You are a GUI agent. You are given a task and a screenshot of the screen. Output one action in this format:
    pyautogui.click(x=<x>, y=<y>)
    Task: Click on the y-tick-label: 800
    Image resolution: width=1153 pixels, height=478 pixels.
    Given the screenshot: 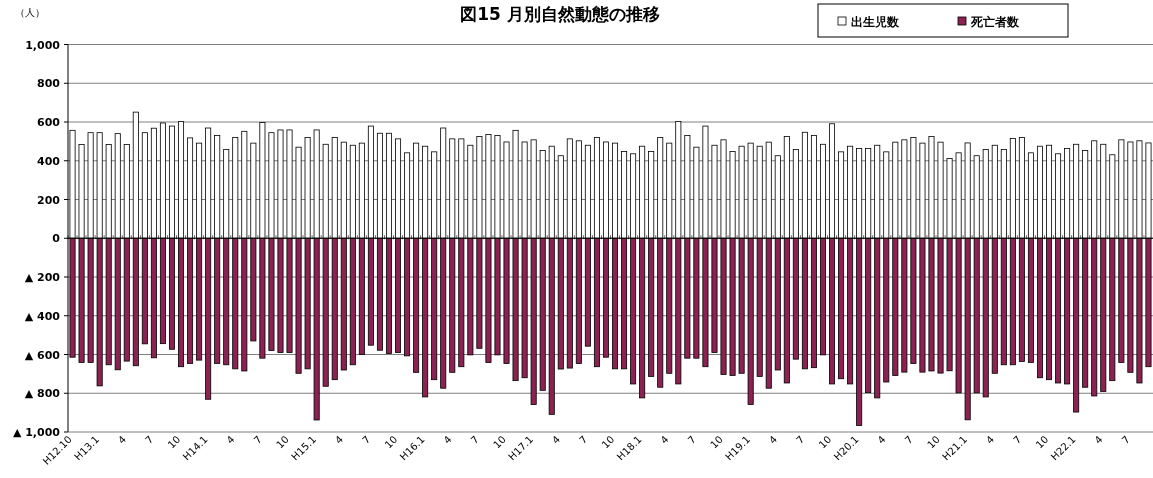 What is the action you would take?
    pyautogui.click(x=49, y=84)
    